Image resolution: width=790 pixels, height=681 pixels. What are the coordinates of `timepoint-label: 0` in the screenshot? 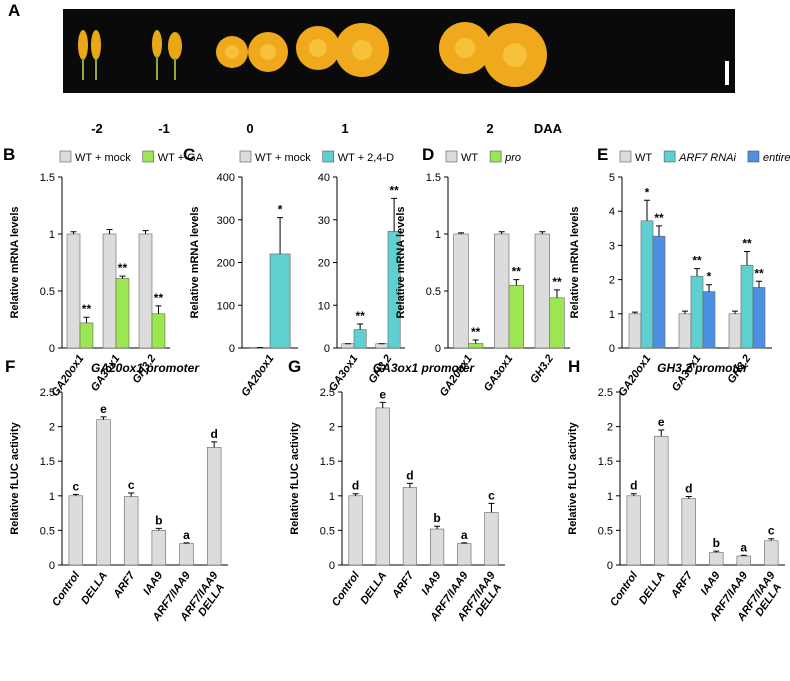 It's located at (249, 128).